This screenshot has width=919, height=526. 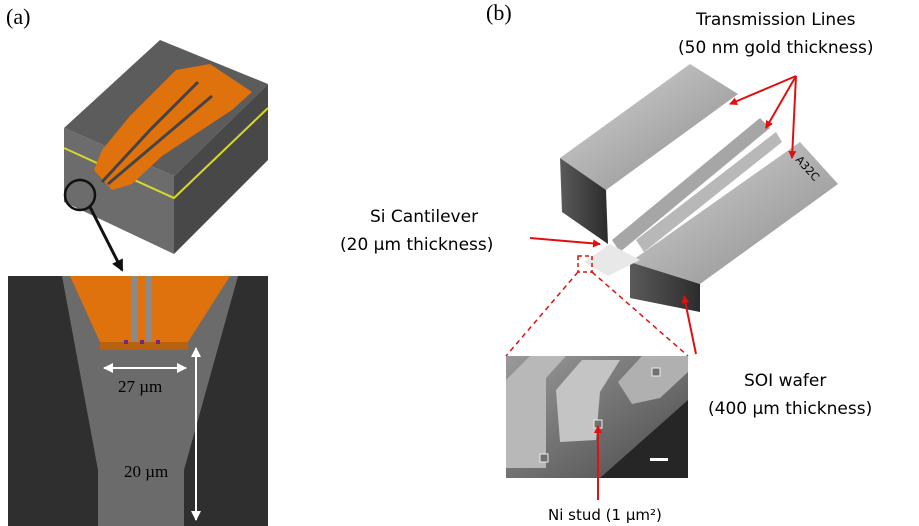 What do you see at coordinates (146, 471) in the screenshot?
I see `height-dimension-label: 20 µm` at bounding box center [146, 471].